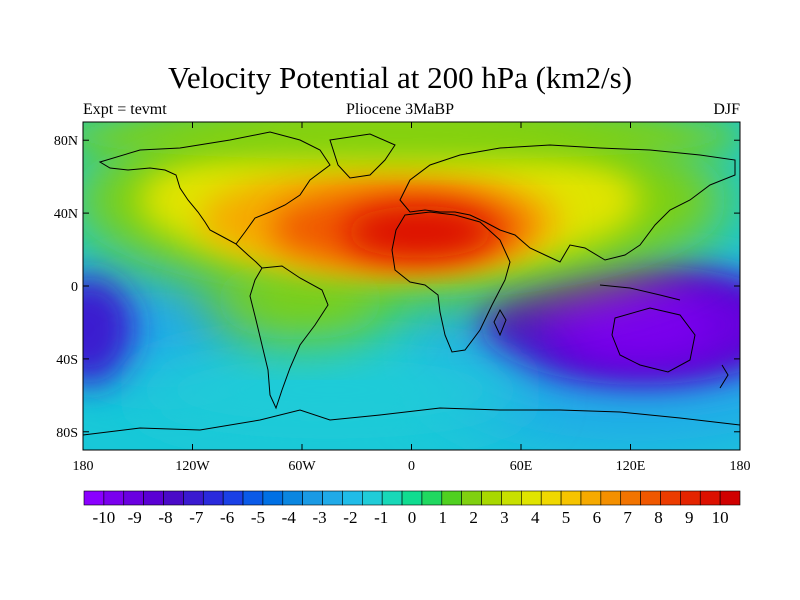 Image resolution: width=800 pixels, height=600 pixels. Describe the element at coordinates (67, 433) in the screenshot. I see `y-tick-label: 80S` at that location.